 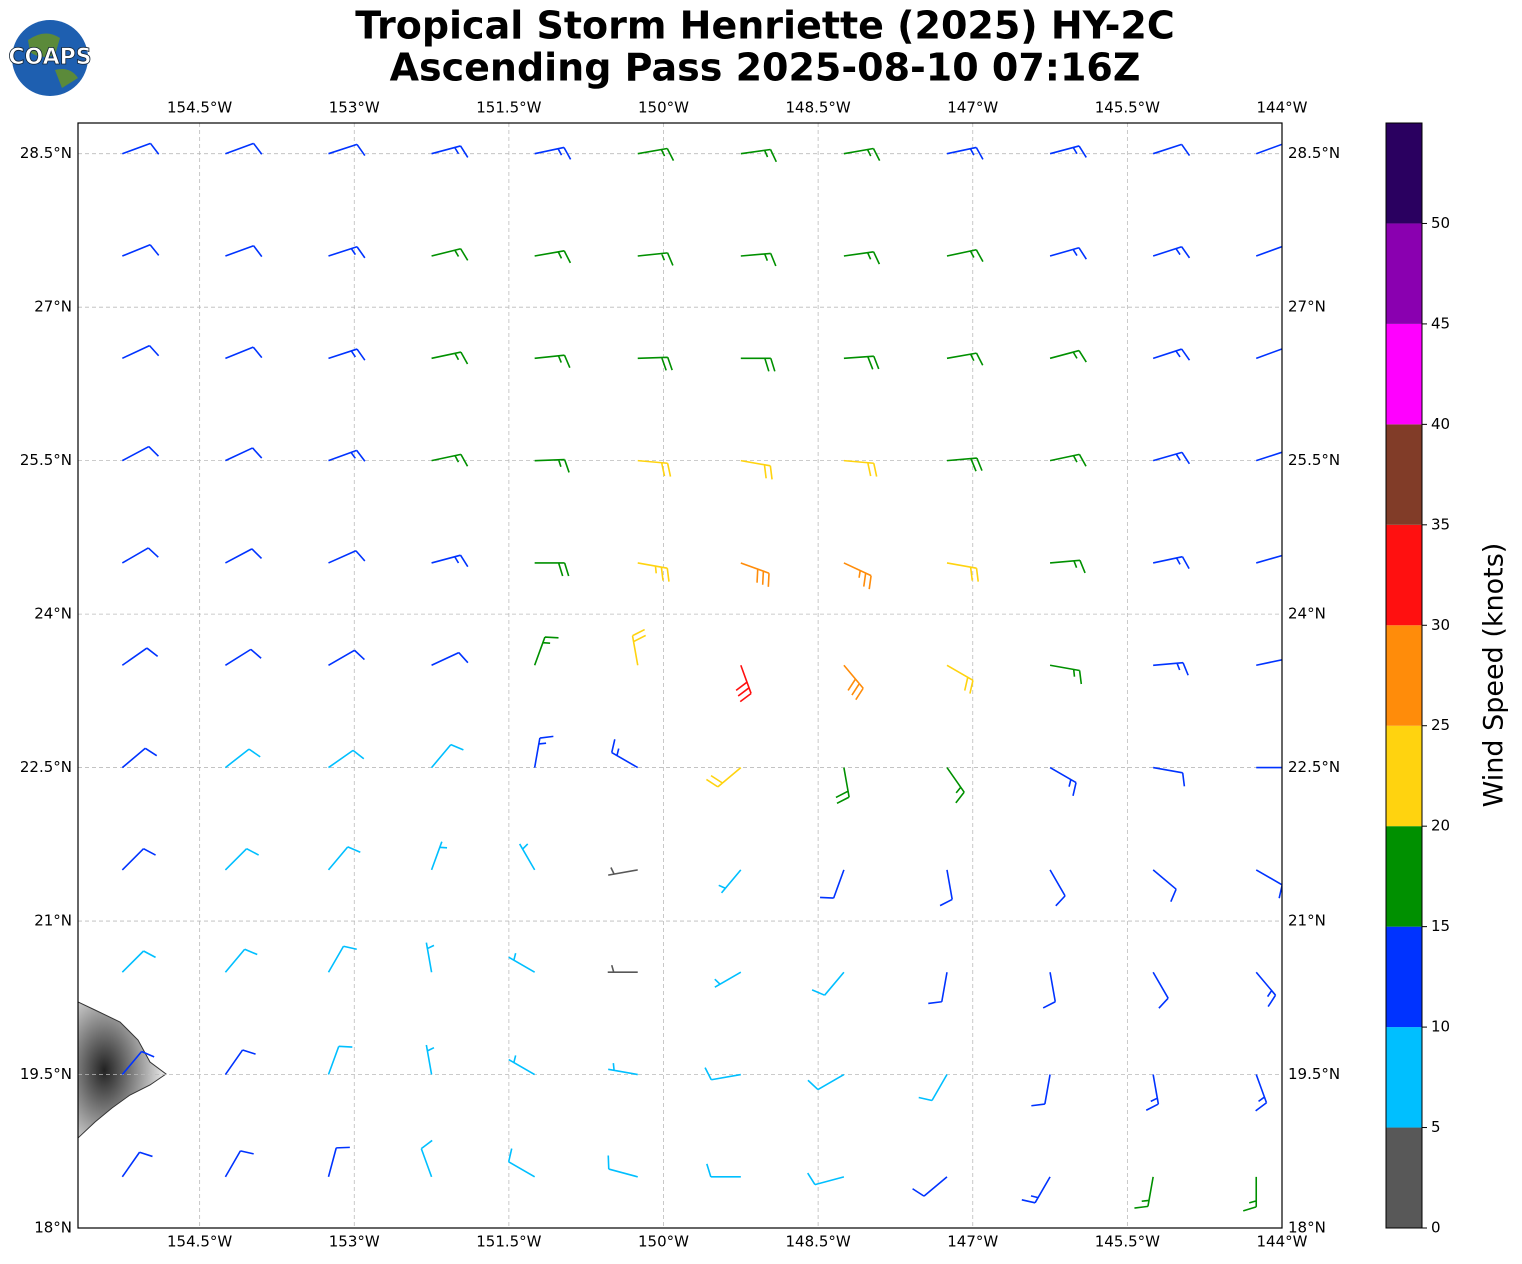 I want to click on x-tick-label-top: 145.5°W, so click(x=1127, y=108).